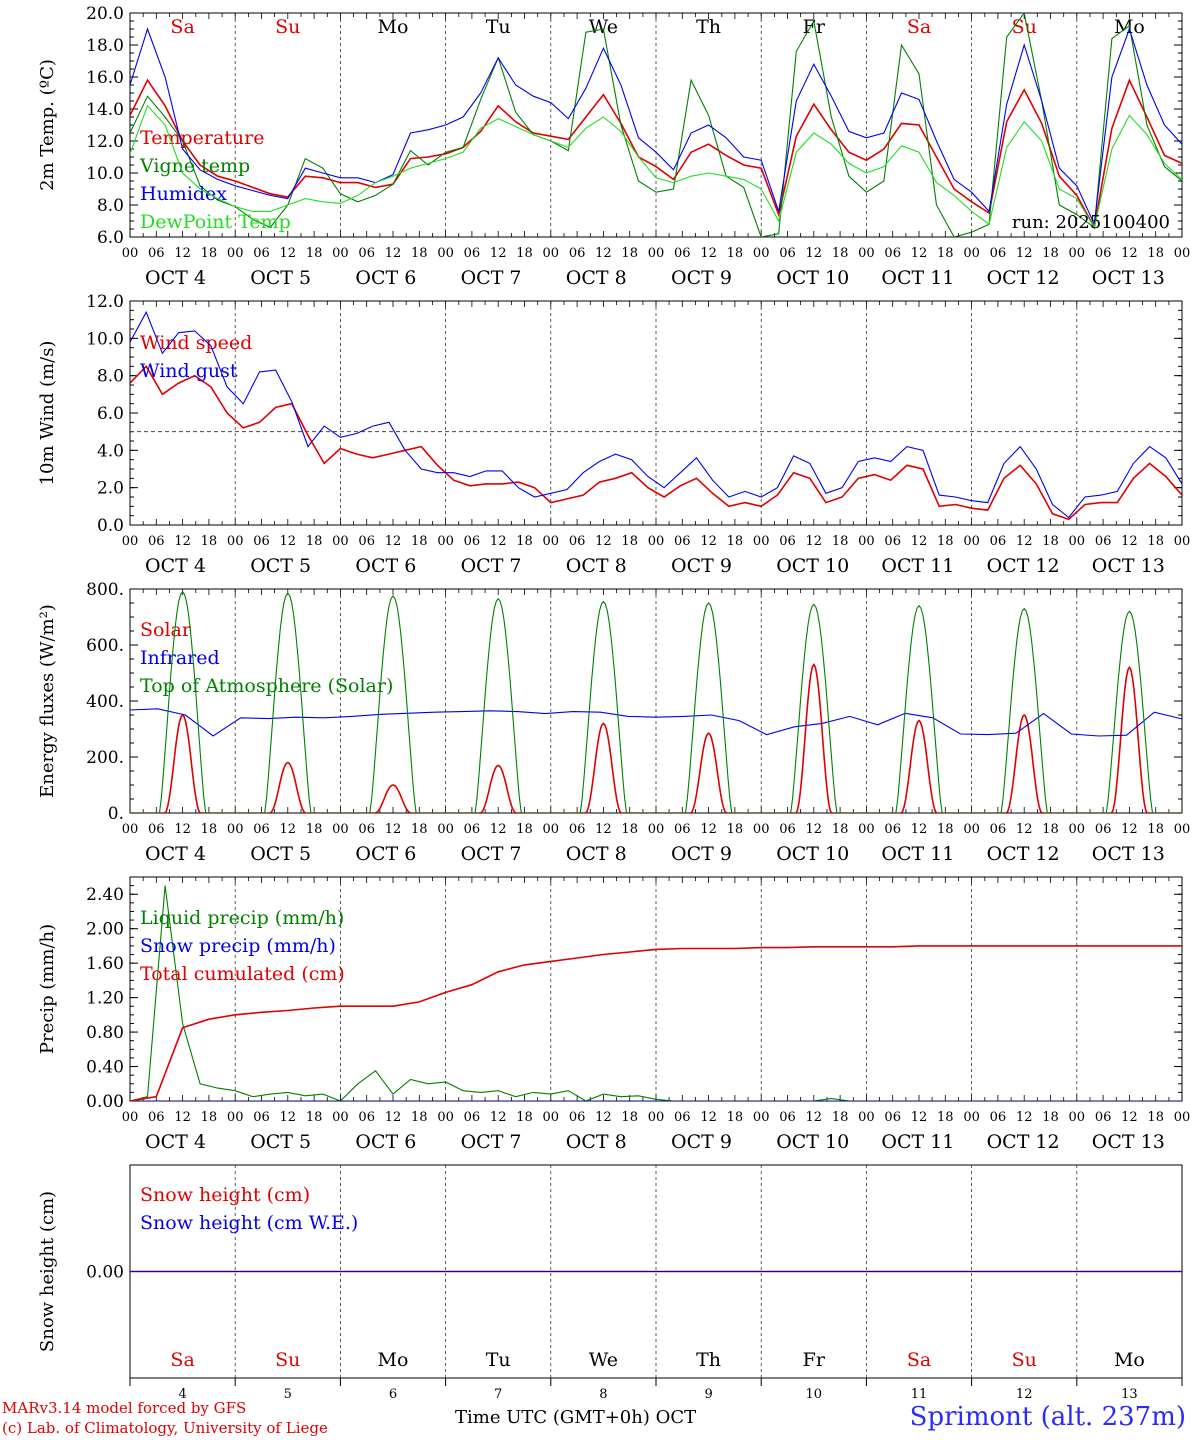 Image resolution: width=1194 pixels, height=1440 pixels. What do you see at coordinates (498, 1394) in the screenshot?
I see `day-number-label: 7` at bounding box center [498, 1394].